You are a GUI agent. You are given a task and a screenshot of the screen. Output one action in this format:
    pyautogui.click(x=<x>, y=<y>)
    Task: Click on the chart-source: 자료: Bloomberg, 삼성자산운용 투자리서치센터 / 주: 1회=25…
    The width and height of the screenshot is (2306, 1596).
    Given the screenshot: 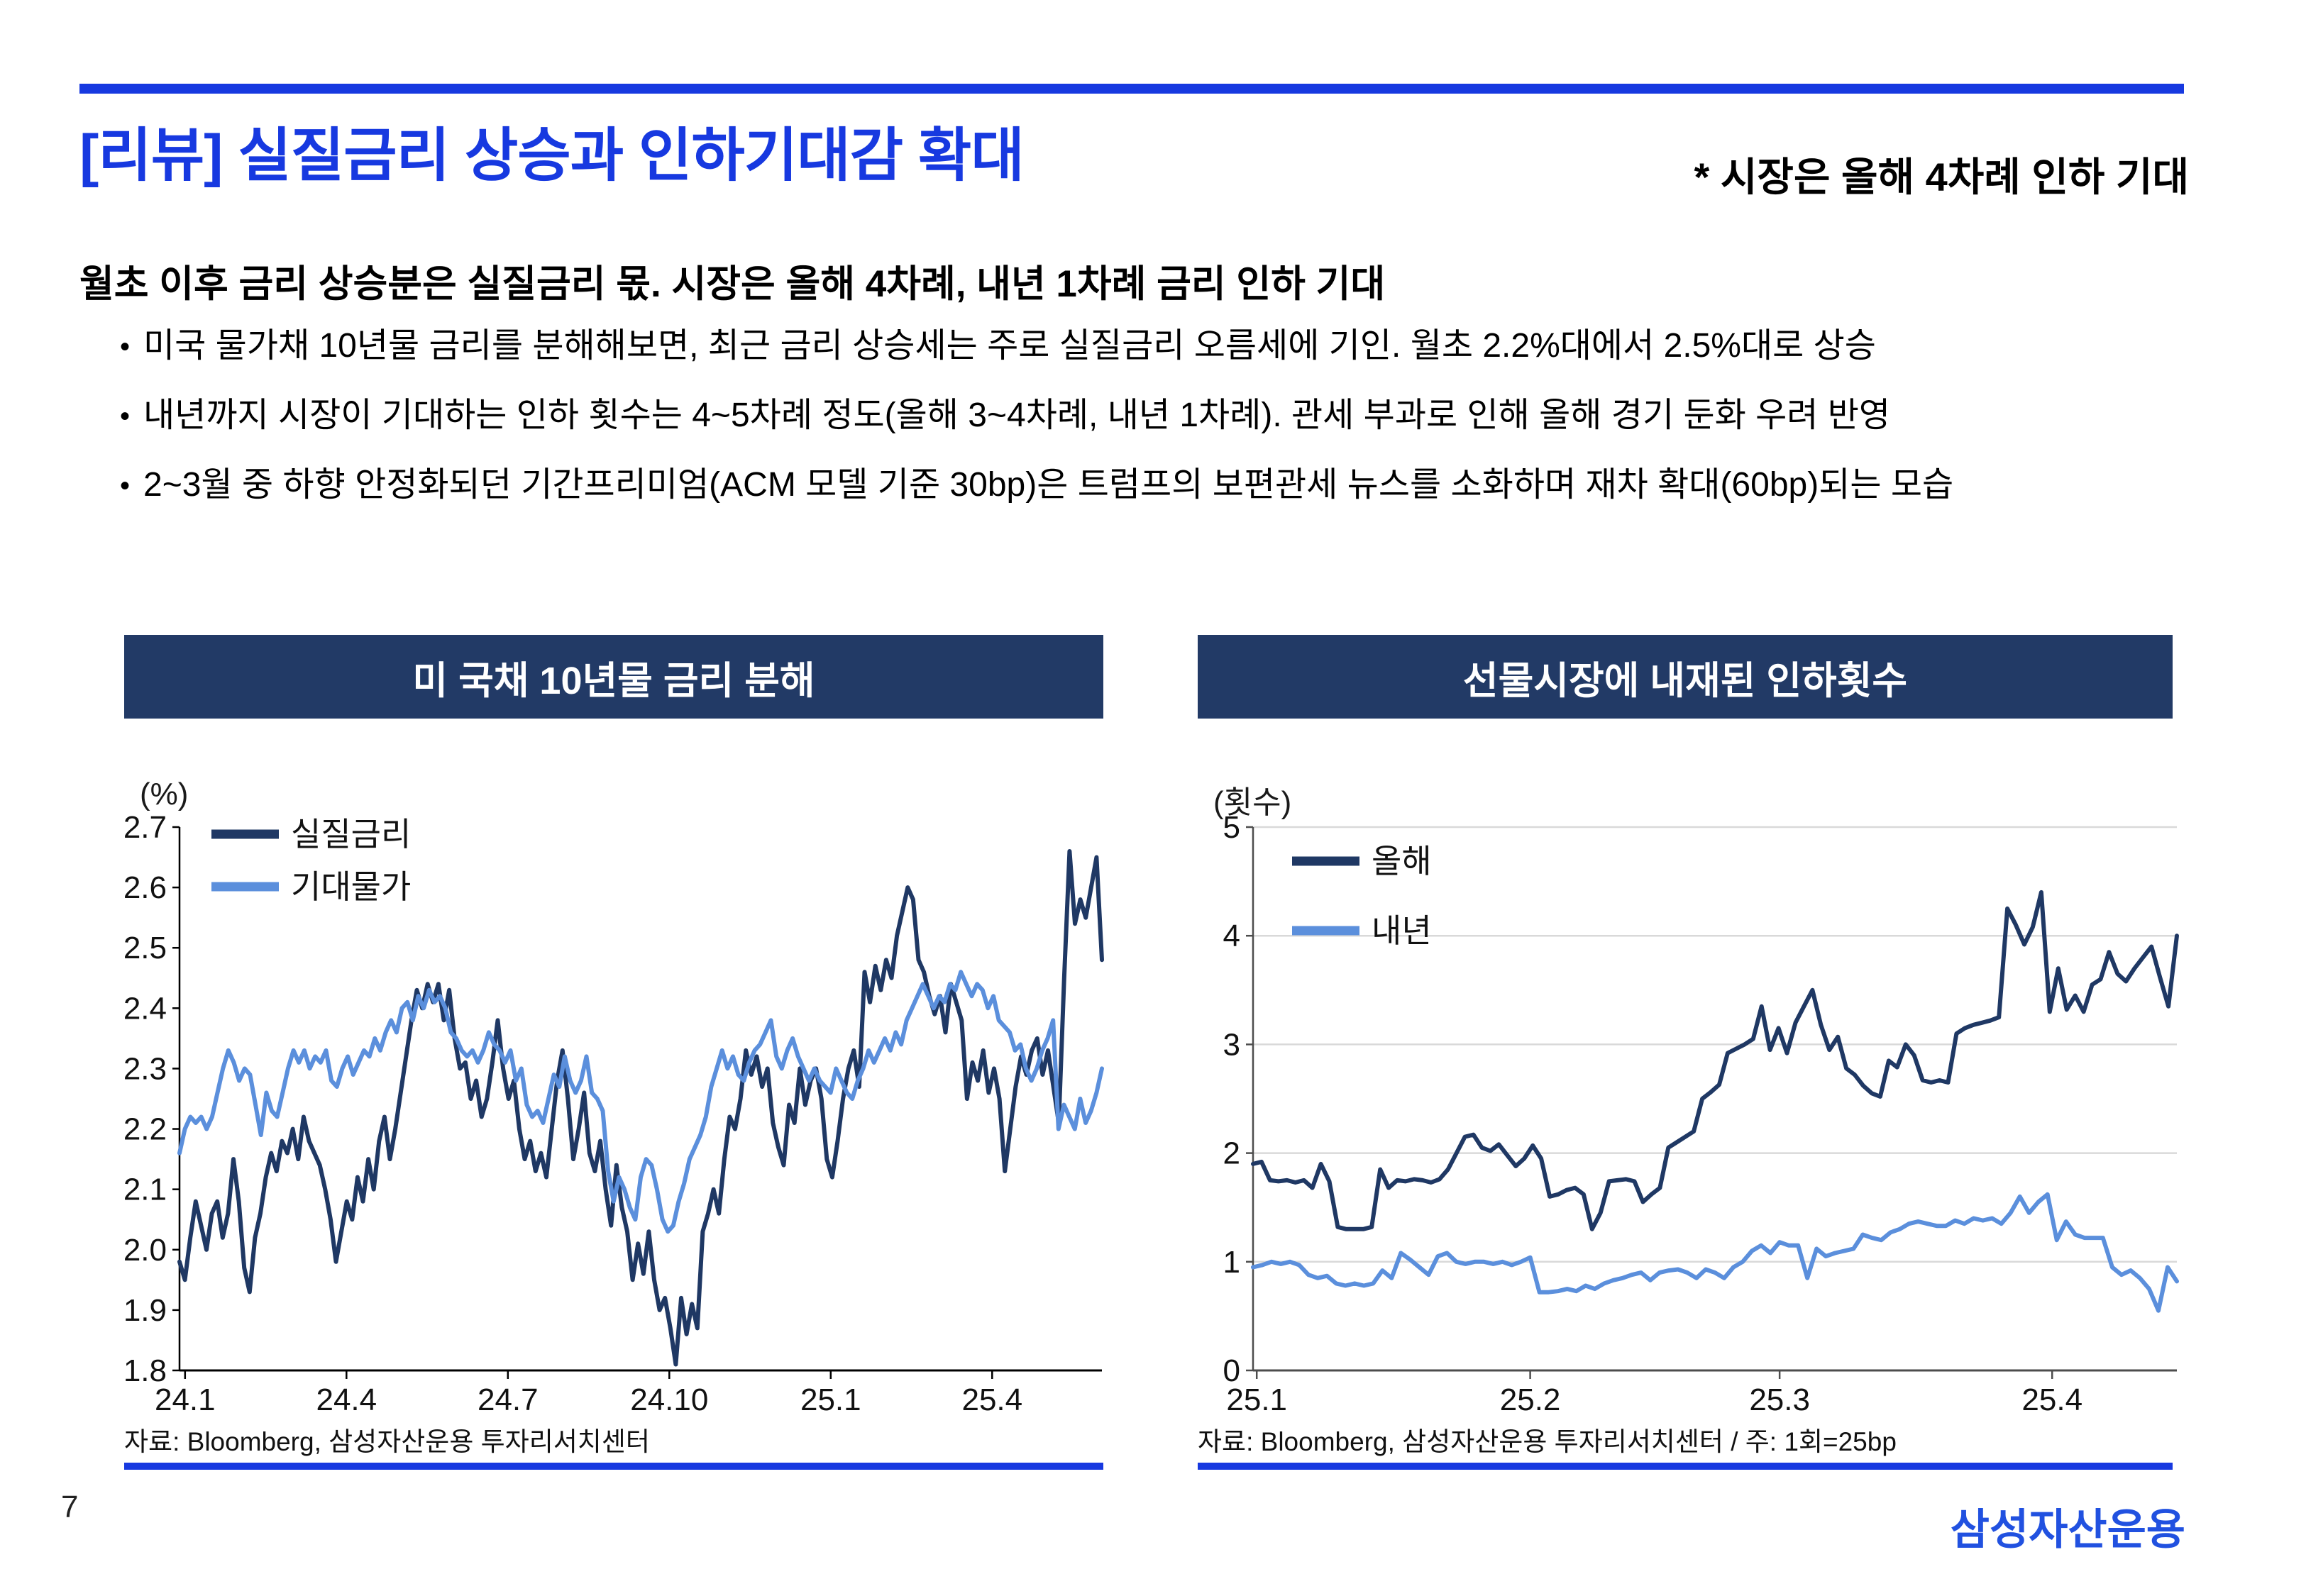 What is the action you would take?
    pyautogui.click(x=1547, y=1441)
    